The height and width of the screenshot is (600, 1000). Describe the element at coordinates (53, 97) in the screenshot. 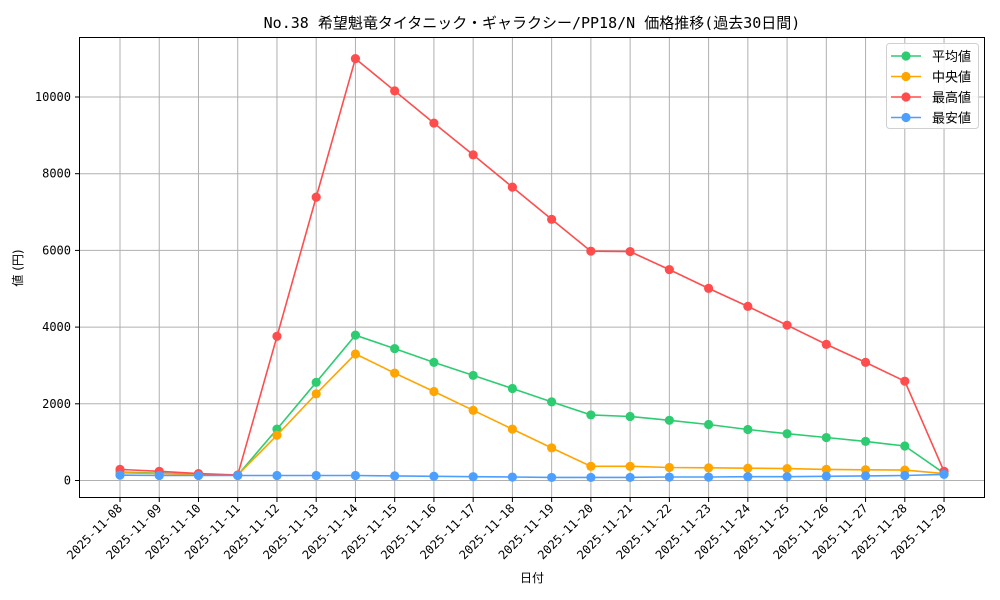

I see `y-tick-label: 10000` at that location.